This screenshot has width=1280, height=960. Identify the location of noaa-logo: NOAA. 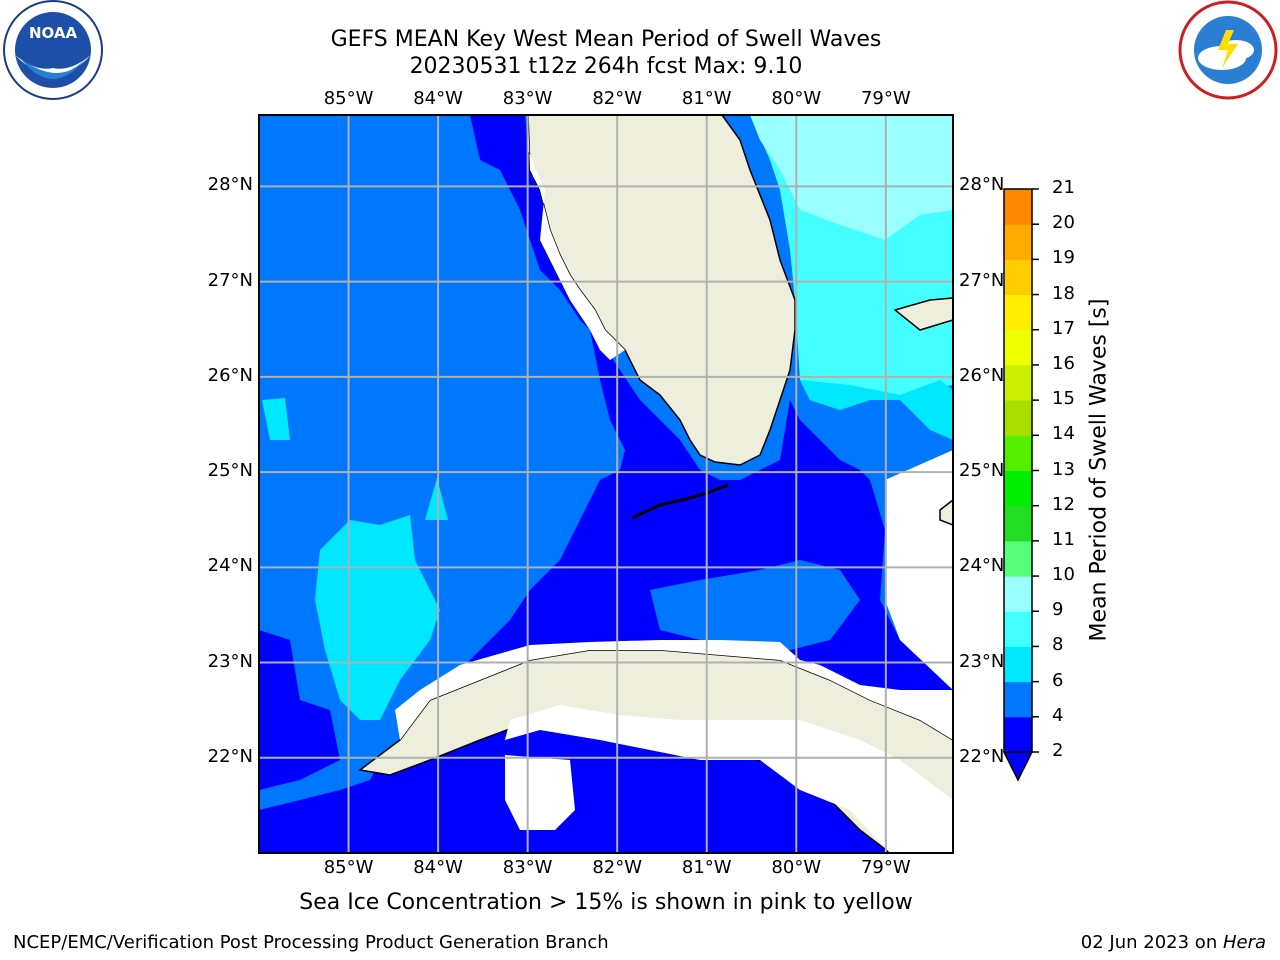
(53, 50).